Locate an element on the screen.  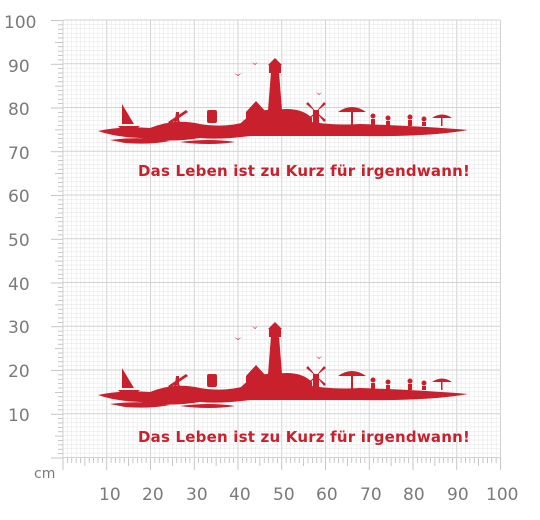
y-tick-label: 90 is located at coordinates (19, 67).